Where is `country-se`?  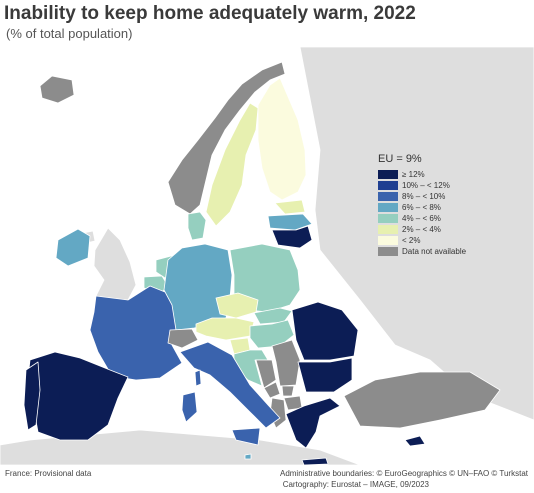
country-se is located at coordinates (232, 164).